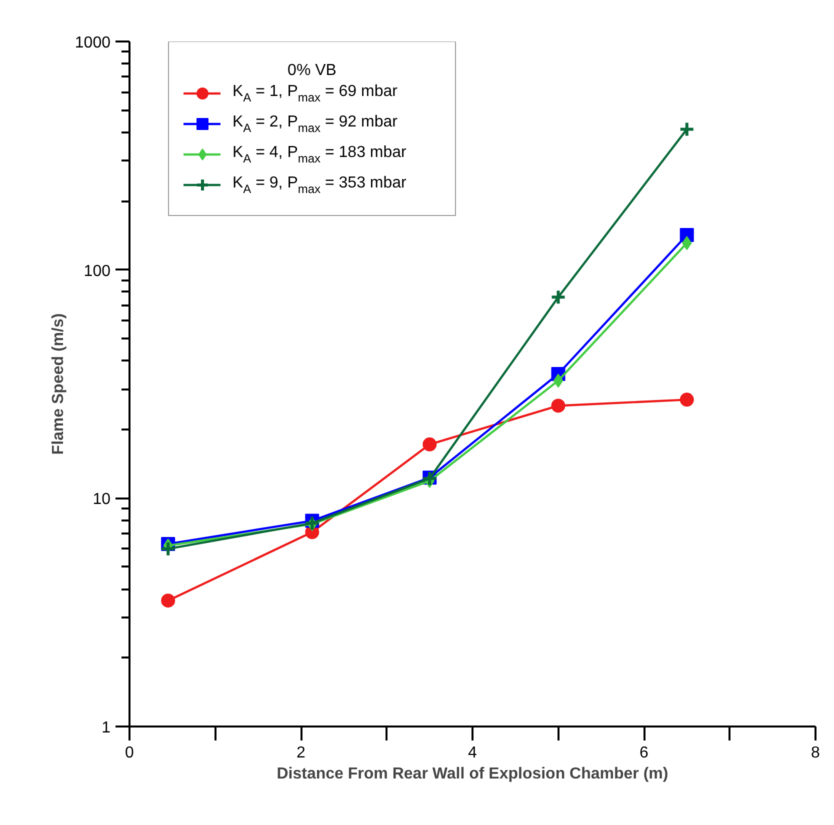  I want to click on legend-title: 0% VB, so click(312, 70).